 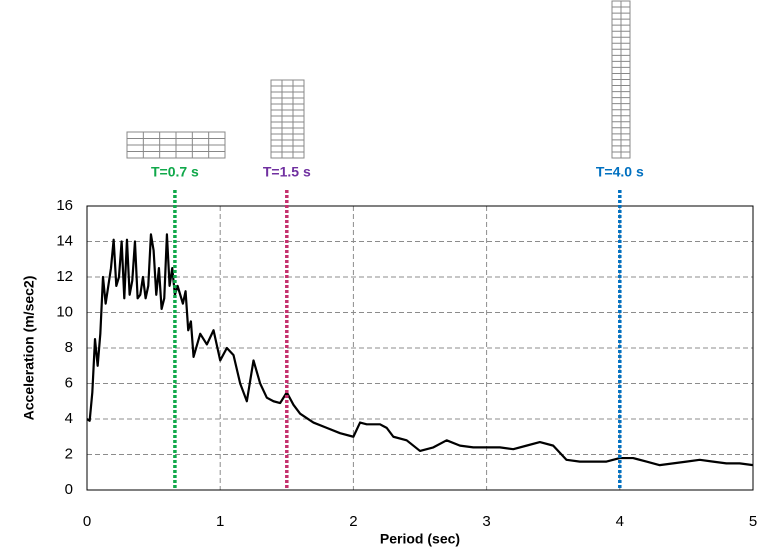 I want to click on x-tick-label: 0, so click(x=87, y=521).